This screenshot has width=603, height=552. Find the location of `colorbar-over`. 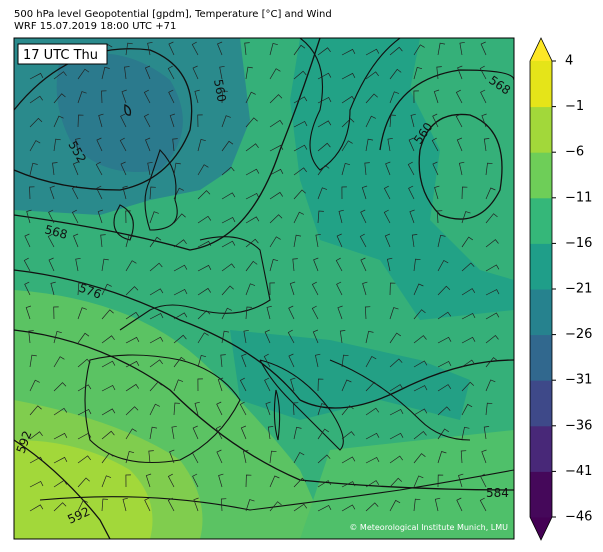

colorbar-over is located at coordinates (541, 49).